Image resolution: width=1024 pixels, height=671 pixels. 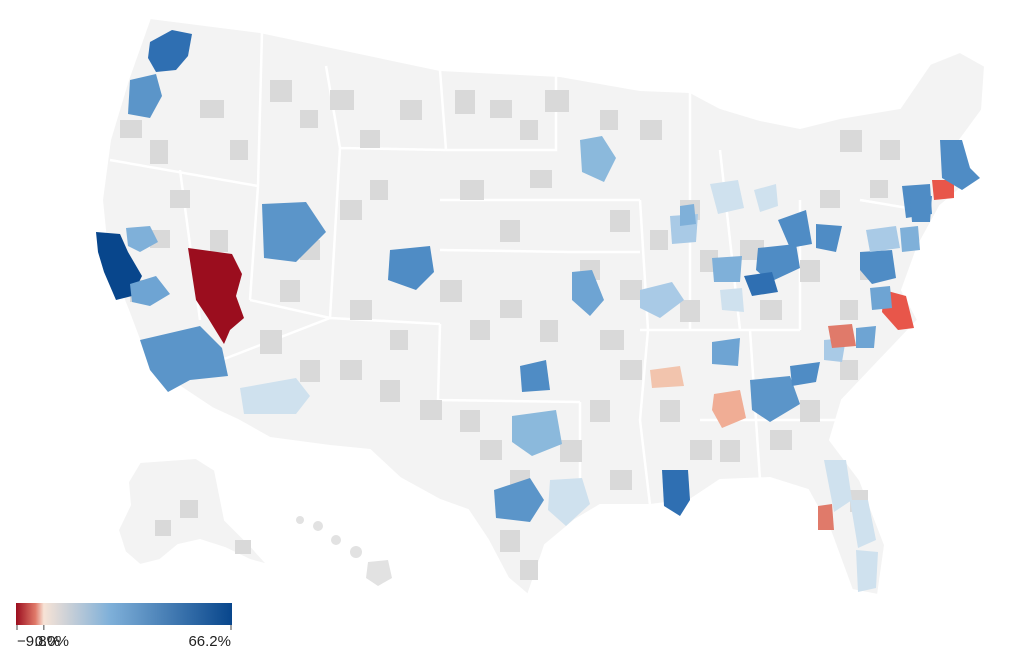 What do you see at coordinates (588, 293) in the screenshot?
I see `metro-kansas-city` at bounding box center [588, 293].